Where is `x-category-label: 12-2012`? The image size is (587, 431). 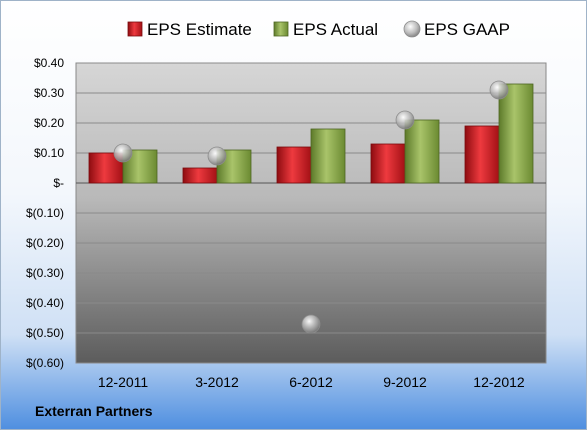
x-category-label: 12-2012 is located at coordinates (499, 382).